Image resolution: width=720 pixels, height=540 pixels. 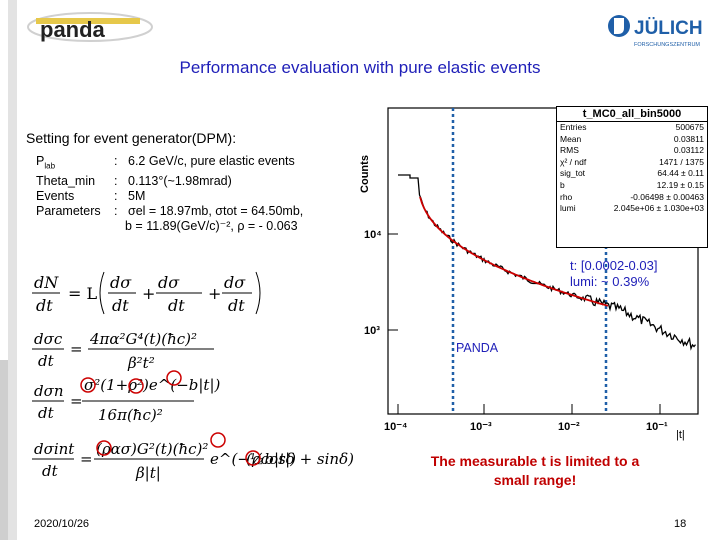 I want to click on svg-text: (ρασ)G²(t)(ħc)², so click(x=152, y=449).